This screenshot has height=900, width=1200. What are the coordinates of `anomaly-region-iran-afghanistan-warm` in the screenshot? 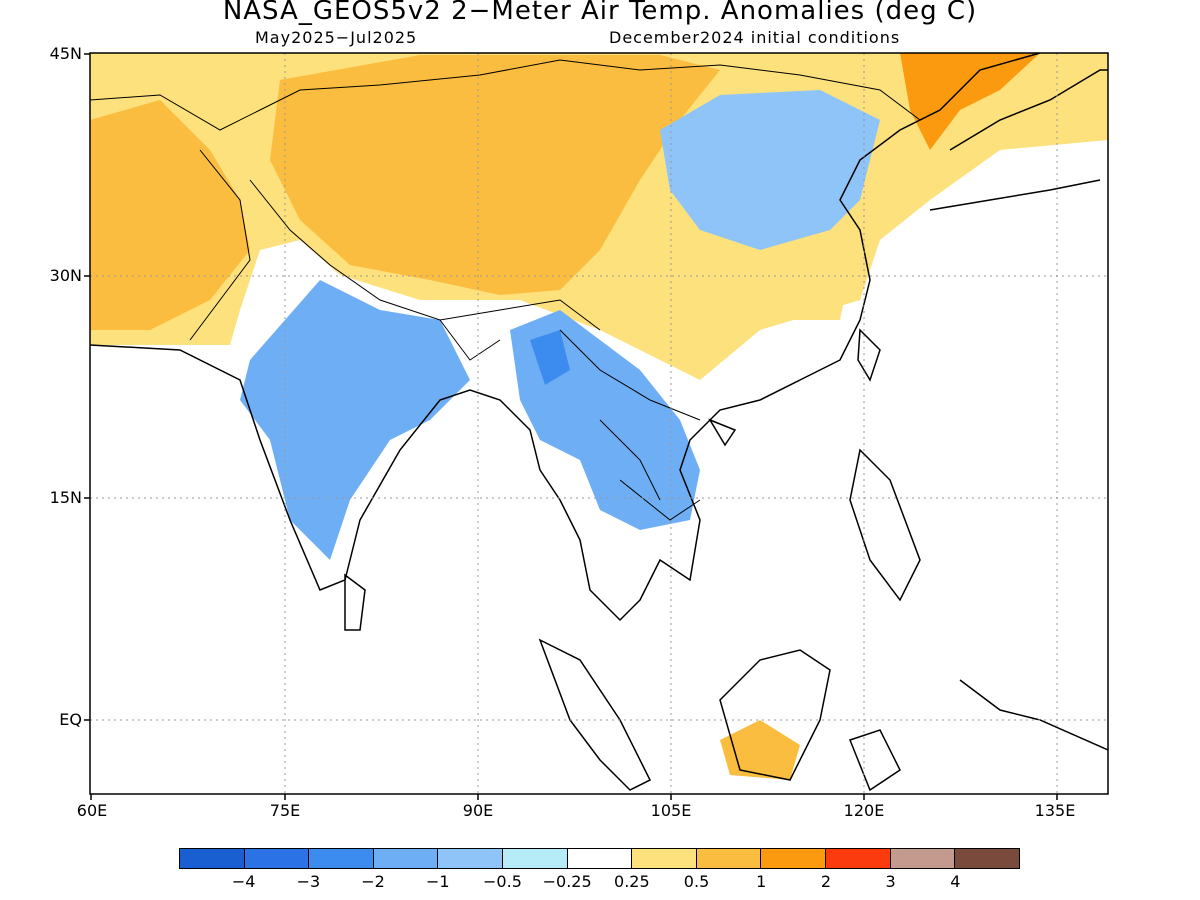 It's located at (170, 215).